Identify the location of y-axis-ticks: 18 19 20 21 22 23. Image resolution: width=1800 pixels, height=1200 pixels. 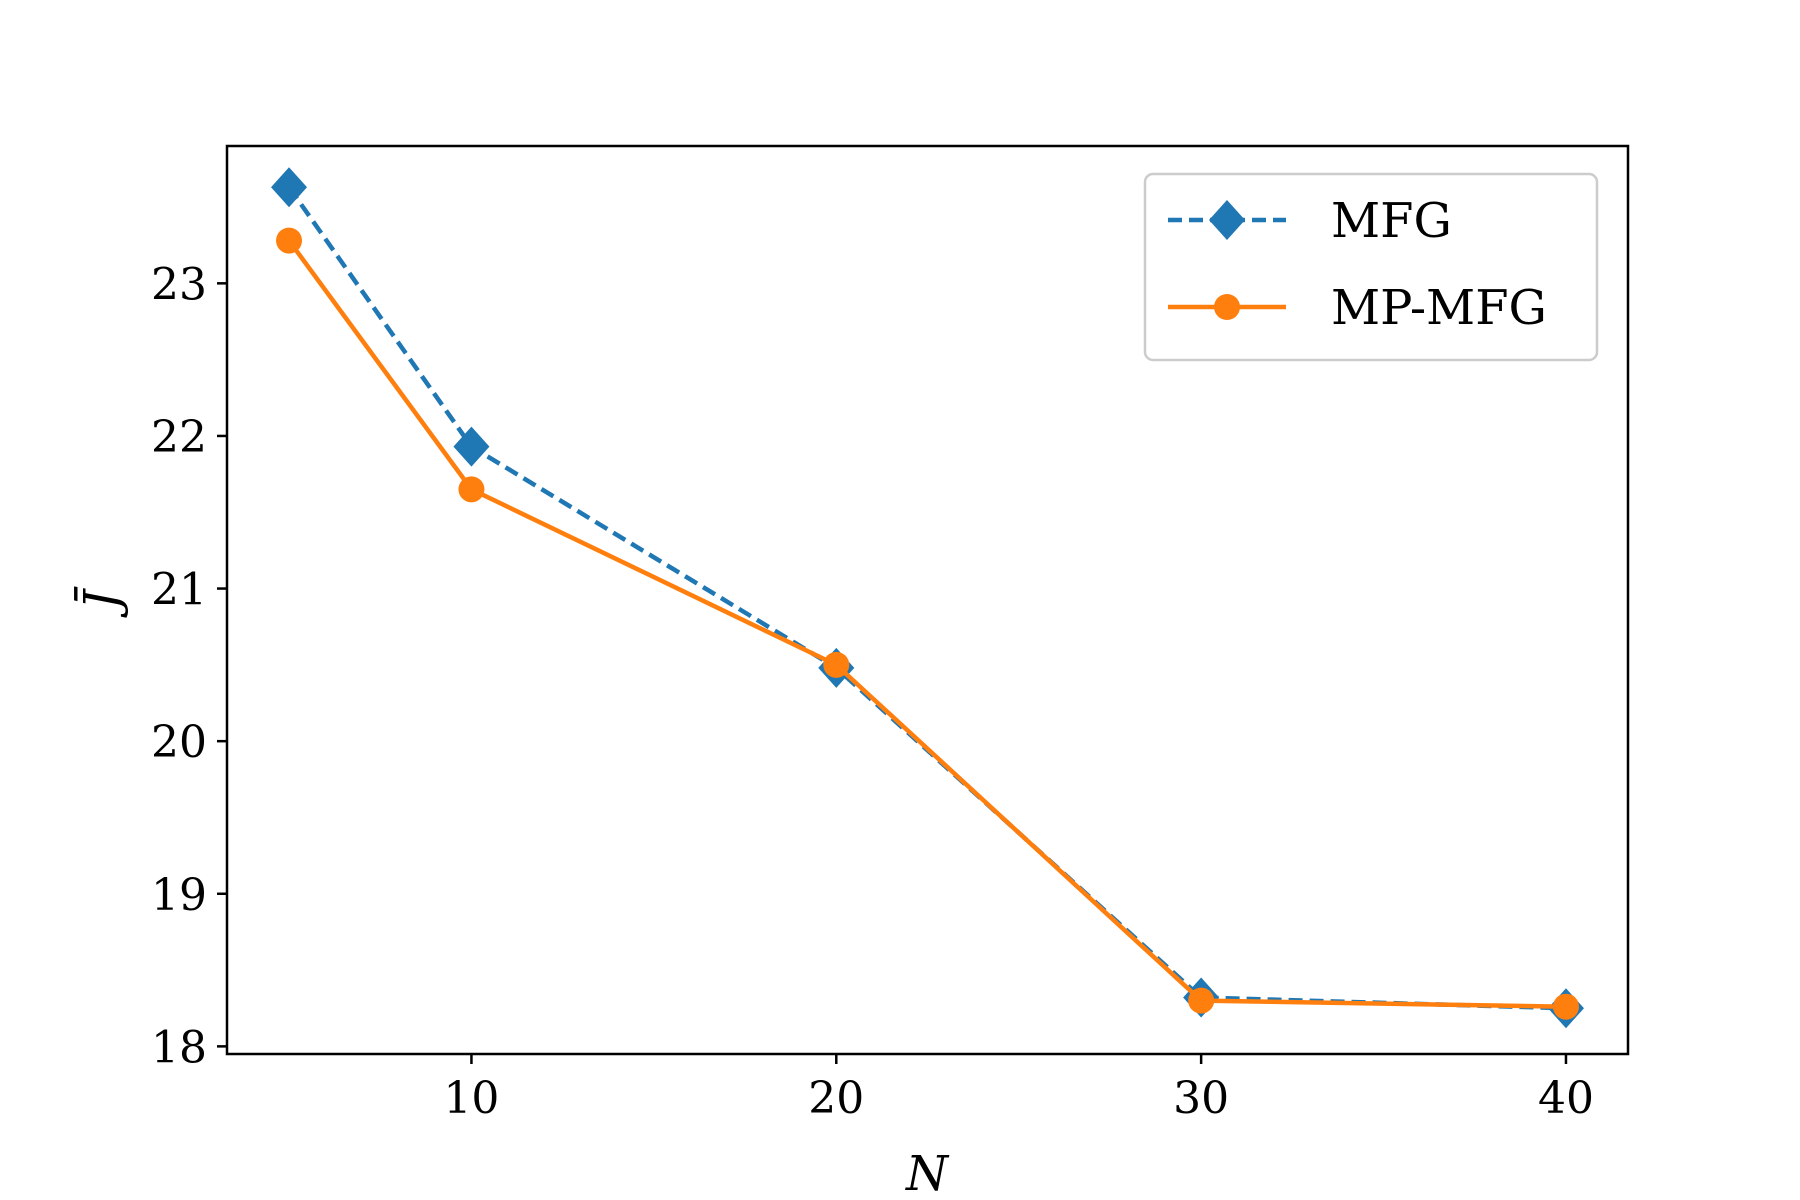
(189, 666).